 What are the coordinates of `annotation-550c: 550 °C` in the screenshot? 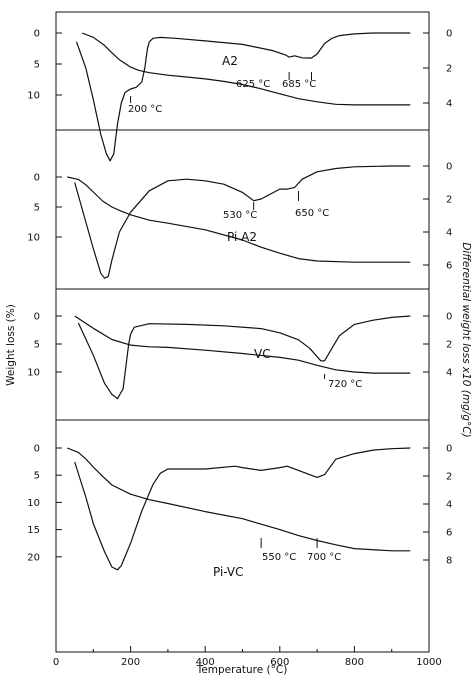 It's located at (279, 557).